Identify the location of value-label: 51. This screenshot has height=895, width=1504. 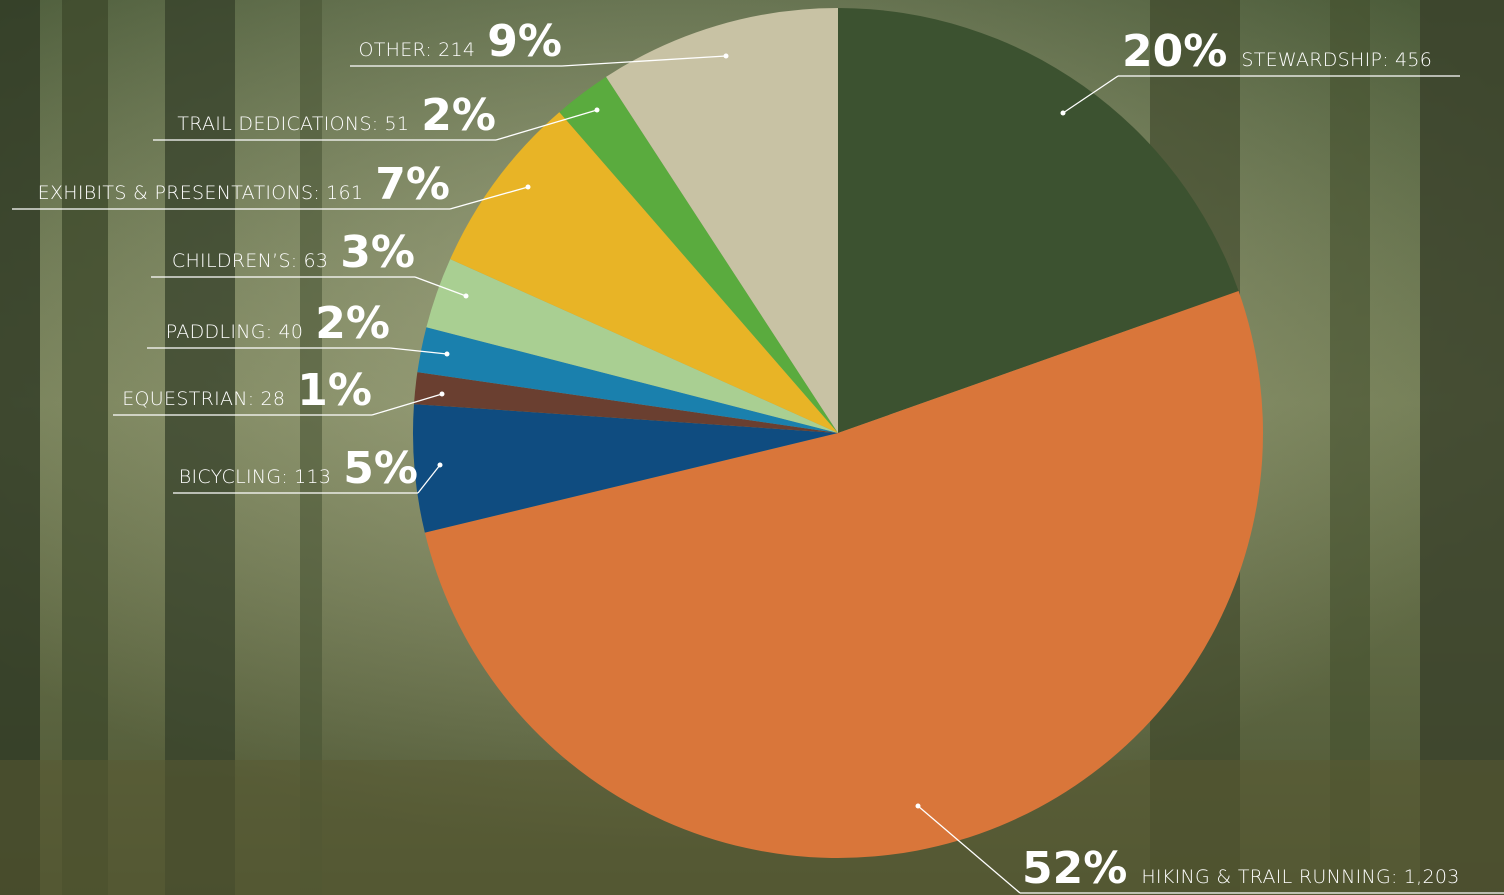
(397, 124).